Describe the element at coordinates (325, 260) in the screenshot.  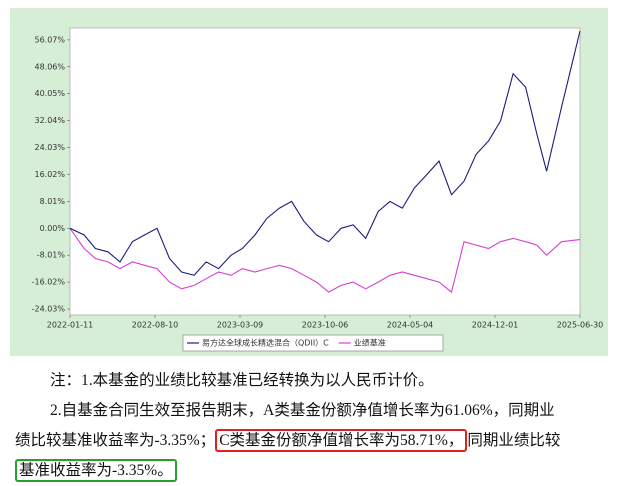
I see `series-line` at that location.